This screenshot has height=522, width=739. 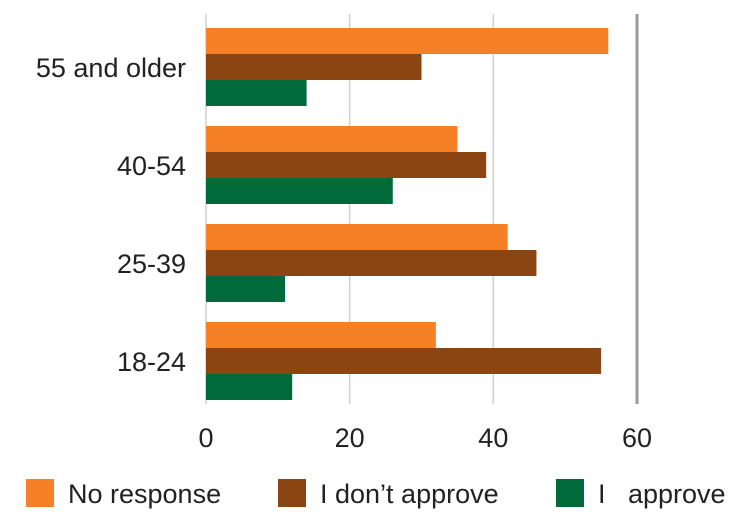 What do you see at coordinates (151, 264) in the screenshot?
I see `category-label: 25-39` at bounding box center [151, 264].